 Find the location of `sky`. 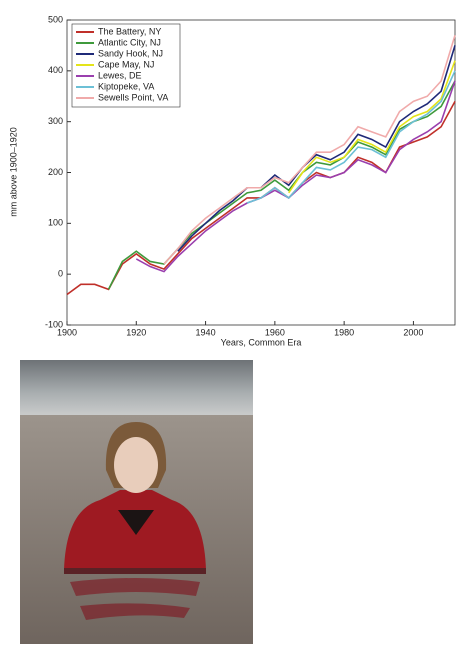

sky is located at coordinates (136, 387).